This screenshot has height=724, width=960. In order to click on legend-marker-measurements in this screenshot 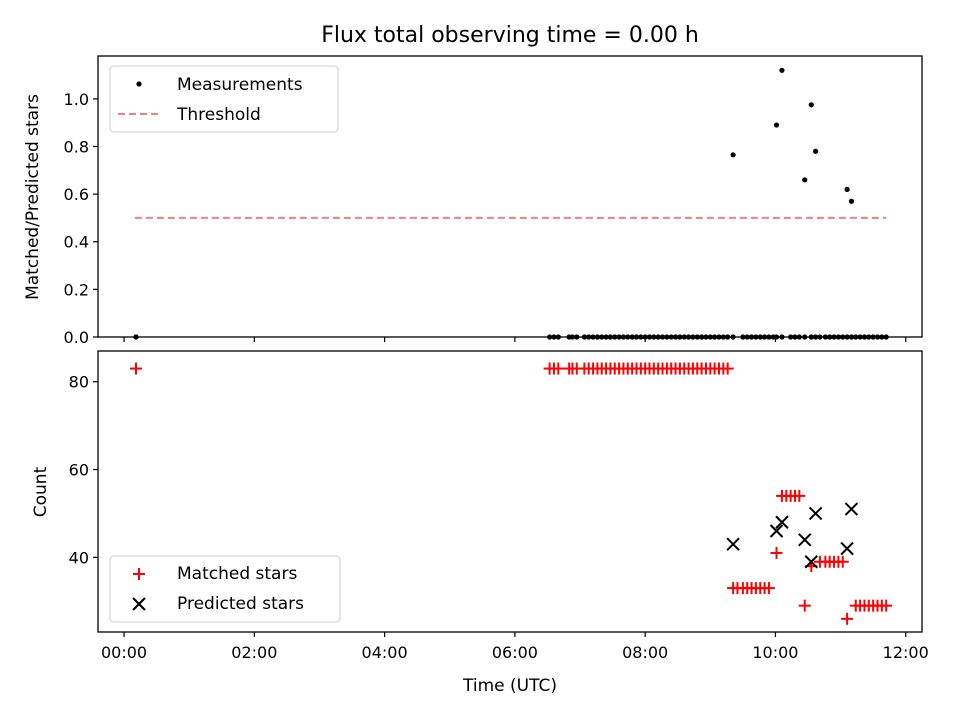, I will do `click(139, 84)`.